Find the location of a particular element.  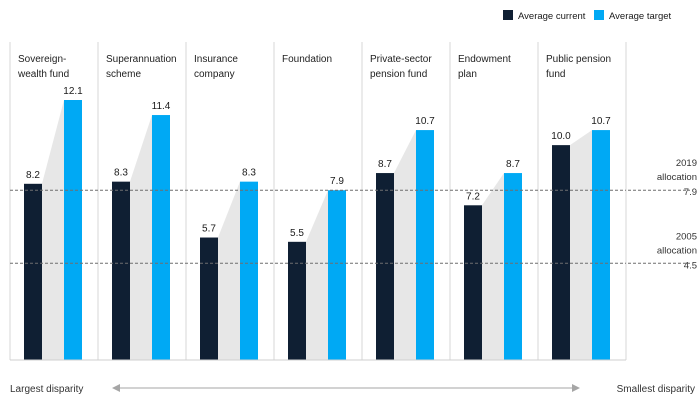

category-panel-2: Insurance company 5.7 8.3 is located at coordinates (226, 207).